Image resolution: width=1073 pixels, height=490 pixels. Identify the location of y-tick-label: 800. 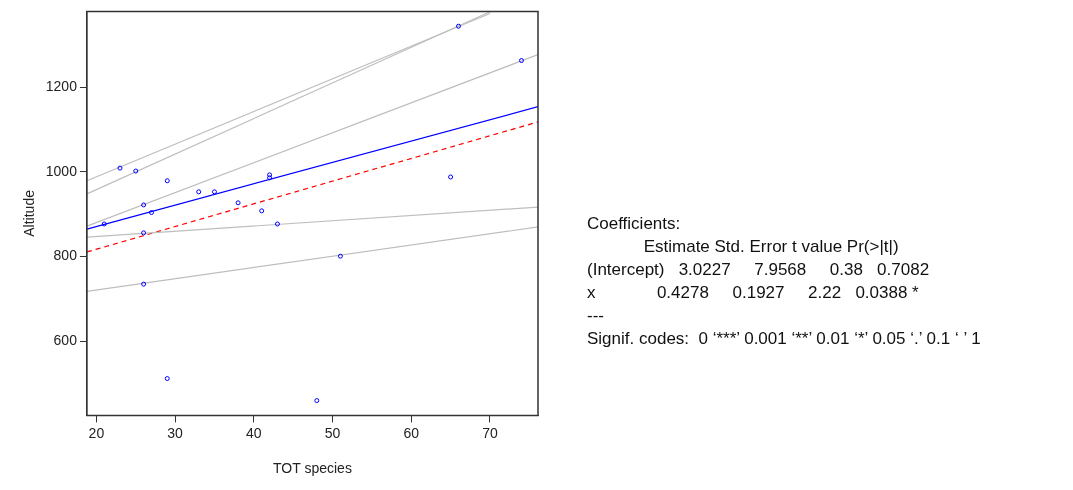
(65, 255).